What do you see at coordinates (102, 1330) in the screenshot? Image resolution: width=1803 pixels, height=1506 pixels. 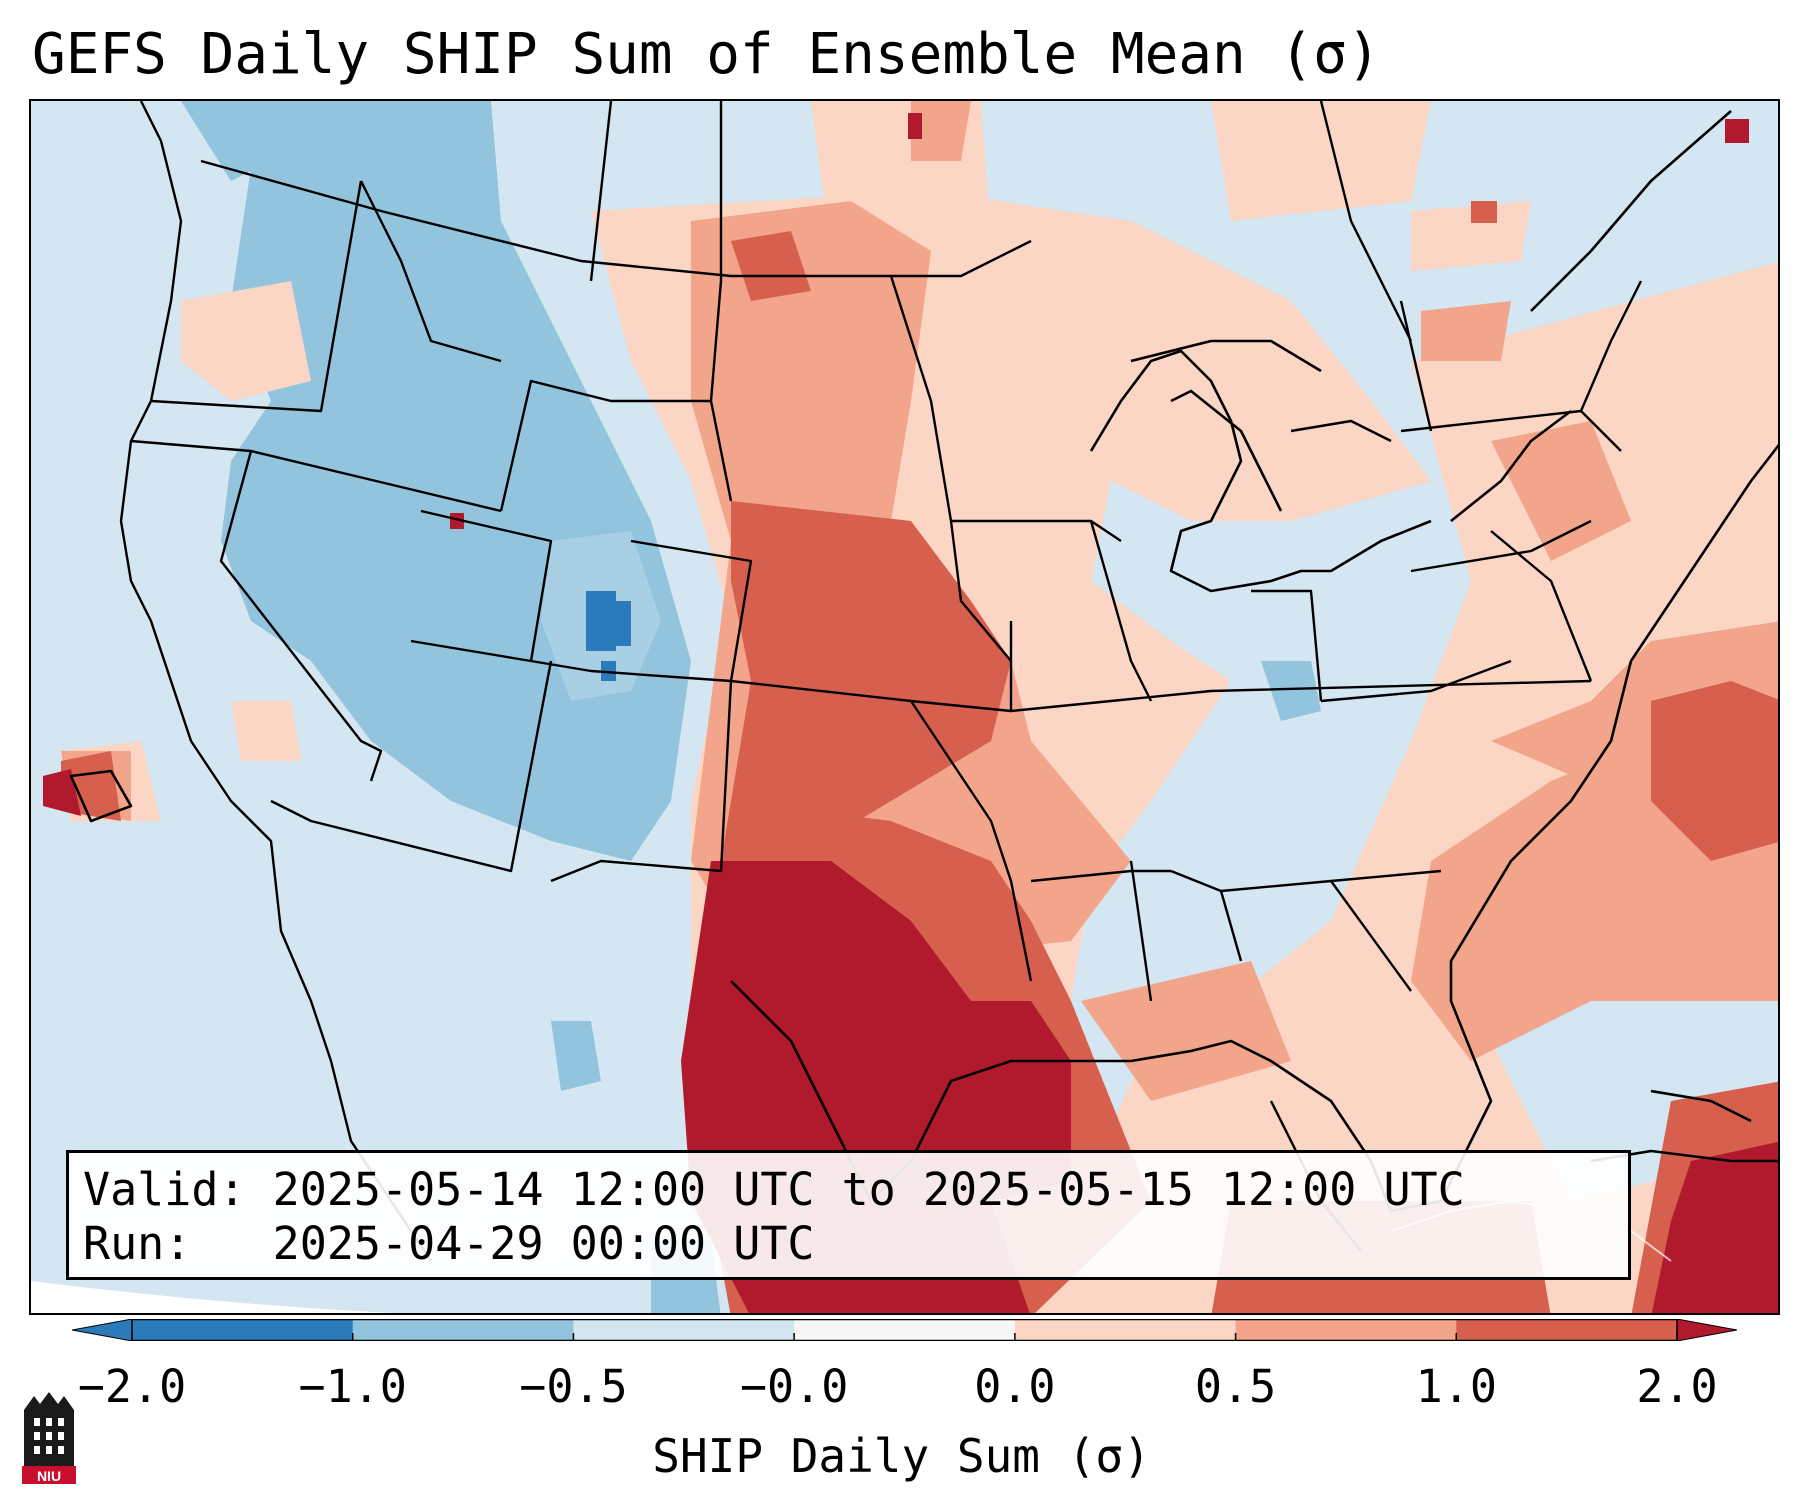 I see `colorbar-extend-low` at bounding box center [102, 1330].